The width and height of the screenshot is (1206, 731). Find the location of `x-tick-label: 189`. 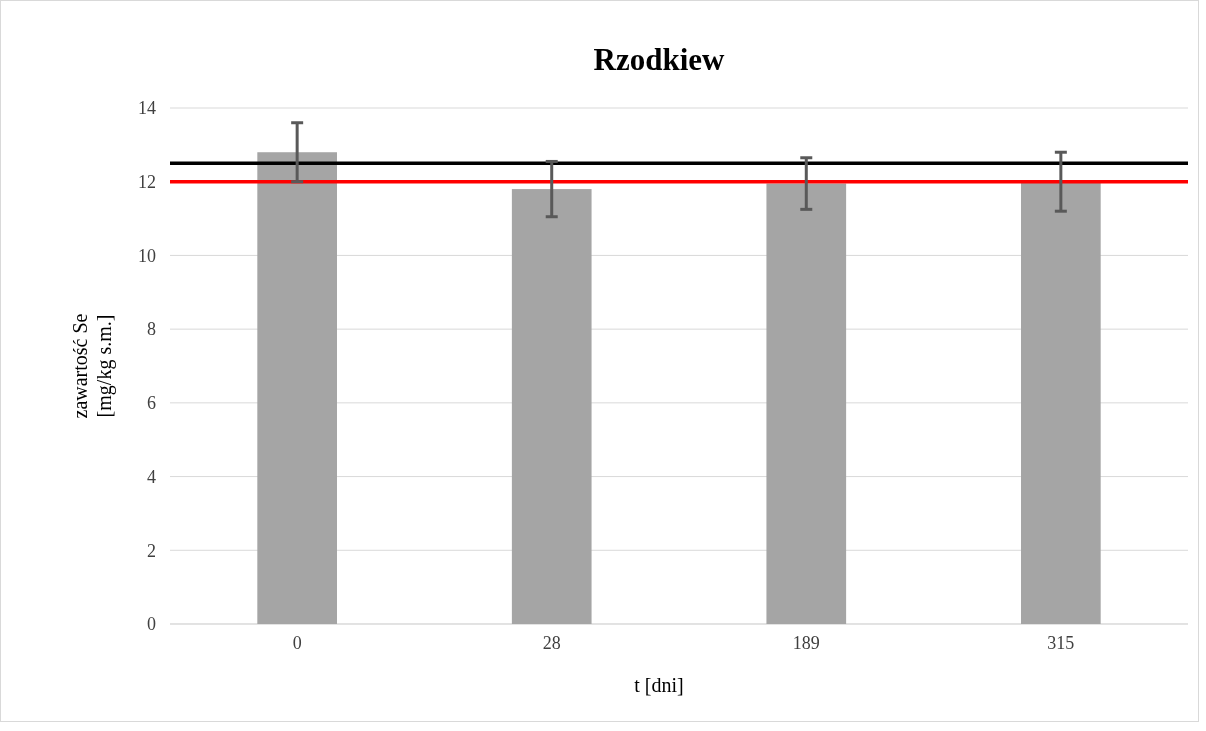

x-tick-label: 189 is located at coordinates (806, 642).